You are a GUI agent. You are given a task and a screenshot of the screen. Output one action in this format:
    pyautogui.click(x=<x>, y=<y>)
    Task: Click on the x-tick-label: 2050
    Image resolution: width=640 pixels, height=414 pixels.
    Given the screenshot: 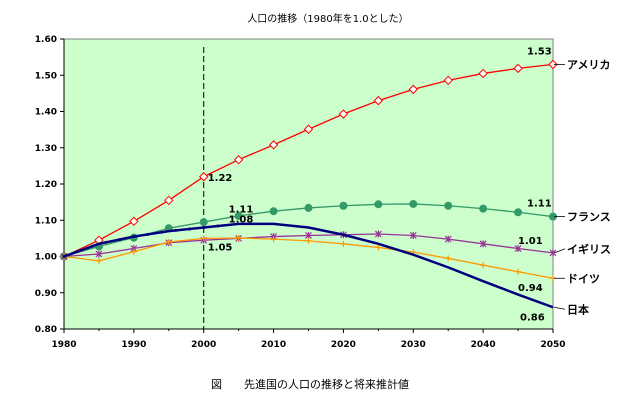 What is the action you would take?
    pyautogui.click(x=552, y=345)
    